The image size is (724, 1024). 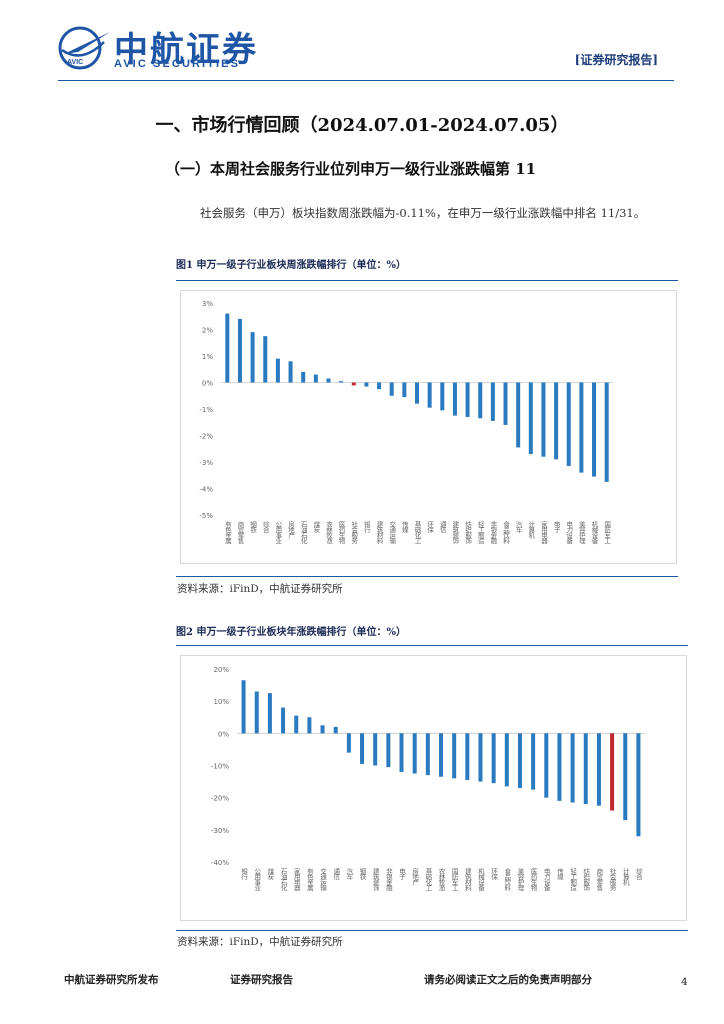 What do you see at coordinates (221, 670) in the screenshot?
I see `y-tick-label: 20%` at bounding box center [221, 670].